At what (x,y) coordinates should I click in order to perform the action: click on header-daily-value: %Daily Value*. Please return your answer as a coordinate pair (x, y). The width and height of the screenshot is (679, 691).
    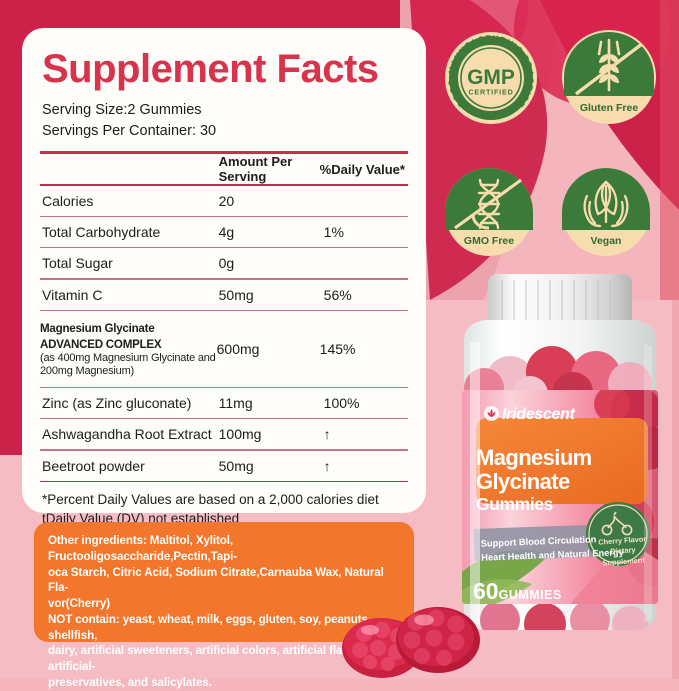
    Looking at the image, I should click on (362, 169).